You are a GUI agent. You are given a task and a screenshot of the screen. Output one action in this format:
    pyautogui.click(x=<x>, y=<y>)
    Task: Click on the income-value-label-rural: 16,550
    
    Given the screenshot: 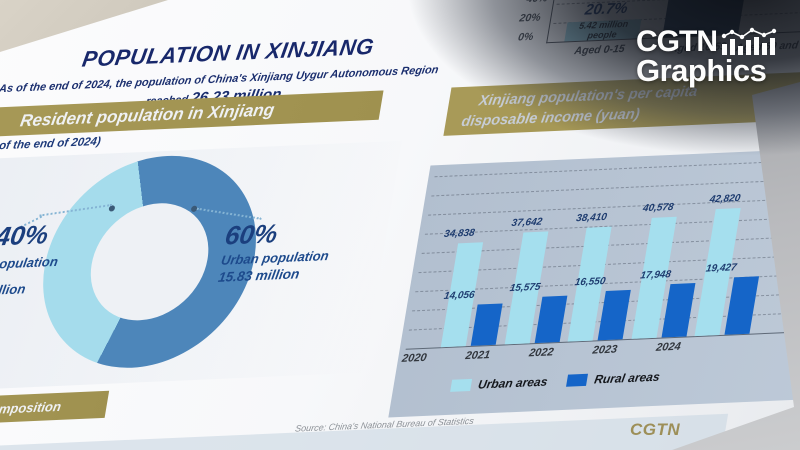 What is the action you would take?
    pyautogui.click(x=590, y=282)
    